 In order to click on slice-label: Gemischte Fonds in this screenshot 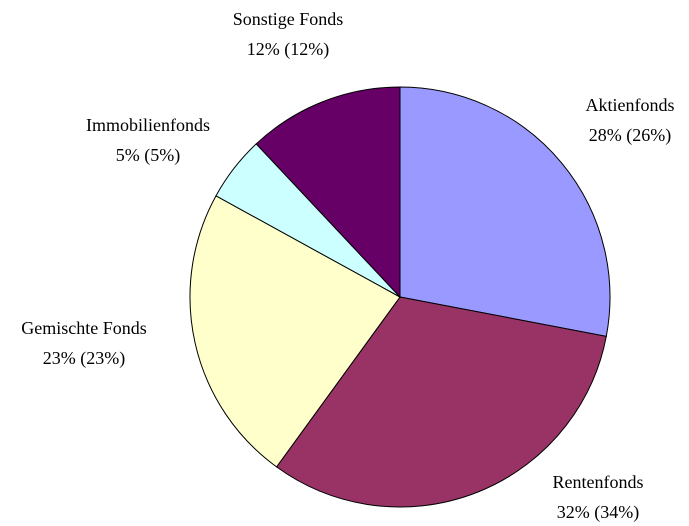, I will do `click(84, 328)`.